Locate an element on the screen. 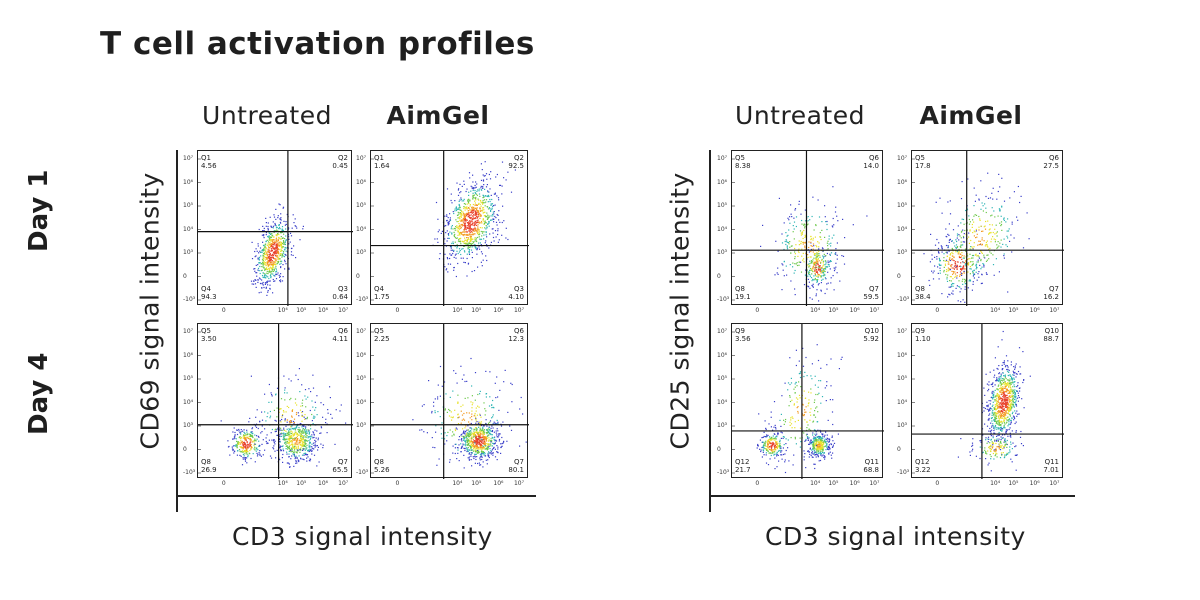 The image size is (1200, 600). quadrant-name: Q6 is located at coordinates (874, 158).